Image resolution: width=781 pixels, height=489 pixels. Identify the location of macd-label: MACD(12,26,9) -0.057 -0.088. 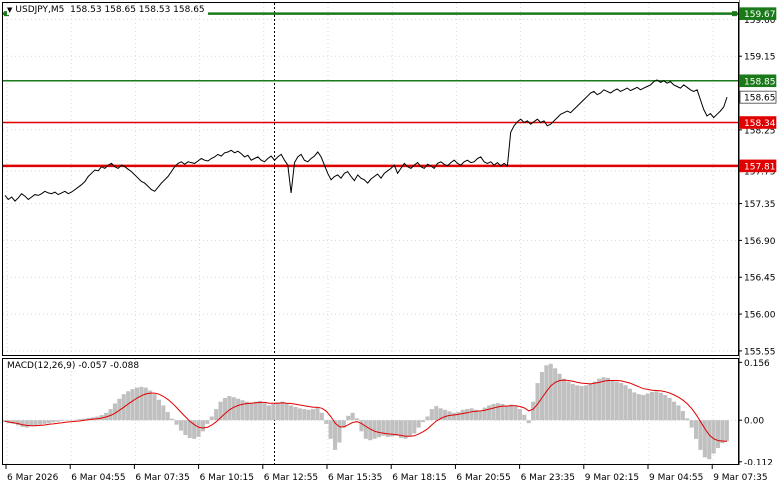
(73, 366).